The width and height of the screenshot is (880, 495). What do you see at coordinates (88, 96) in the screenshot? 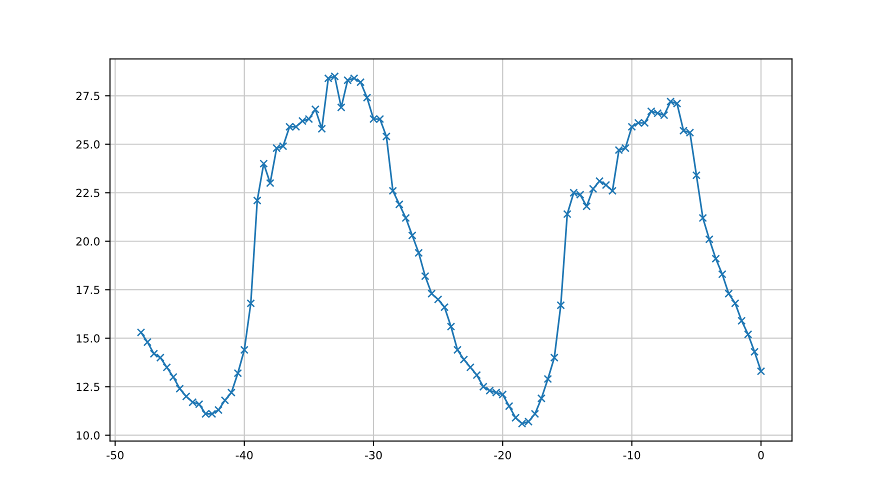
I see `y-tick-label: 27.5` at bounding box center [88, 96].